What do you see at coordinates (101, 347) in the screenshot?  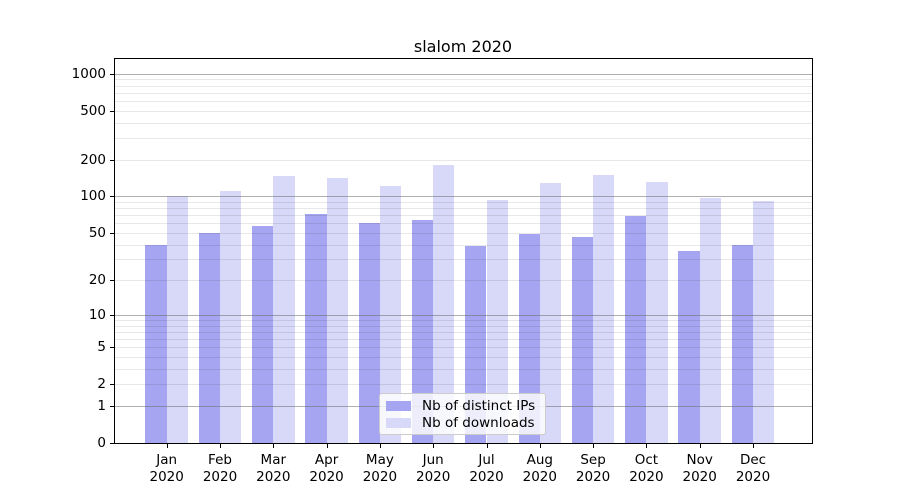 I see `y-tick-label: 5` at bounding box center [101, 347].